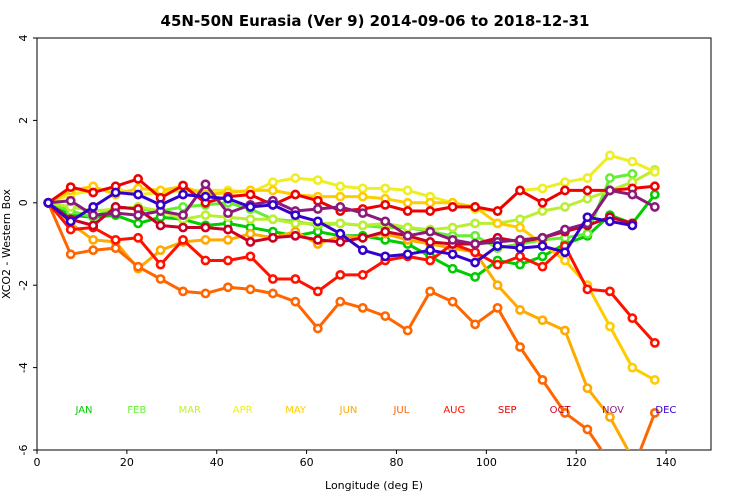 Image resolution: width=750 pixels, height=500 pixels. Describe the element at coordinates (37, 462) in the screenshot. I see `x-tick-label: 0` at that location.